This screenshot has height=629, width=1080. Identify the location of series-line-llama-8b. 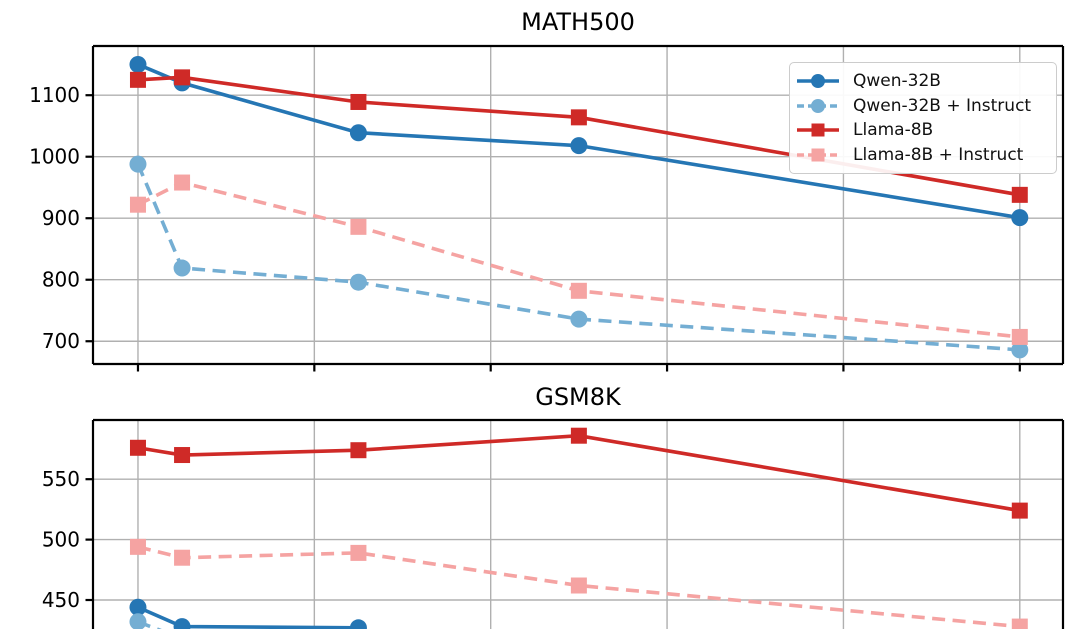
(579, 473).